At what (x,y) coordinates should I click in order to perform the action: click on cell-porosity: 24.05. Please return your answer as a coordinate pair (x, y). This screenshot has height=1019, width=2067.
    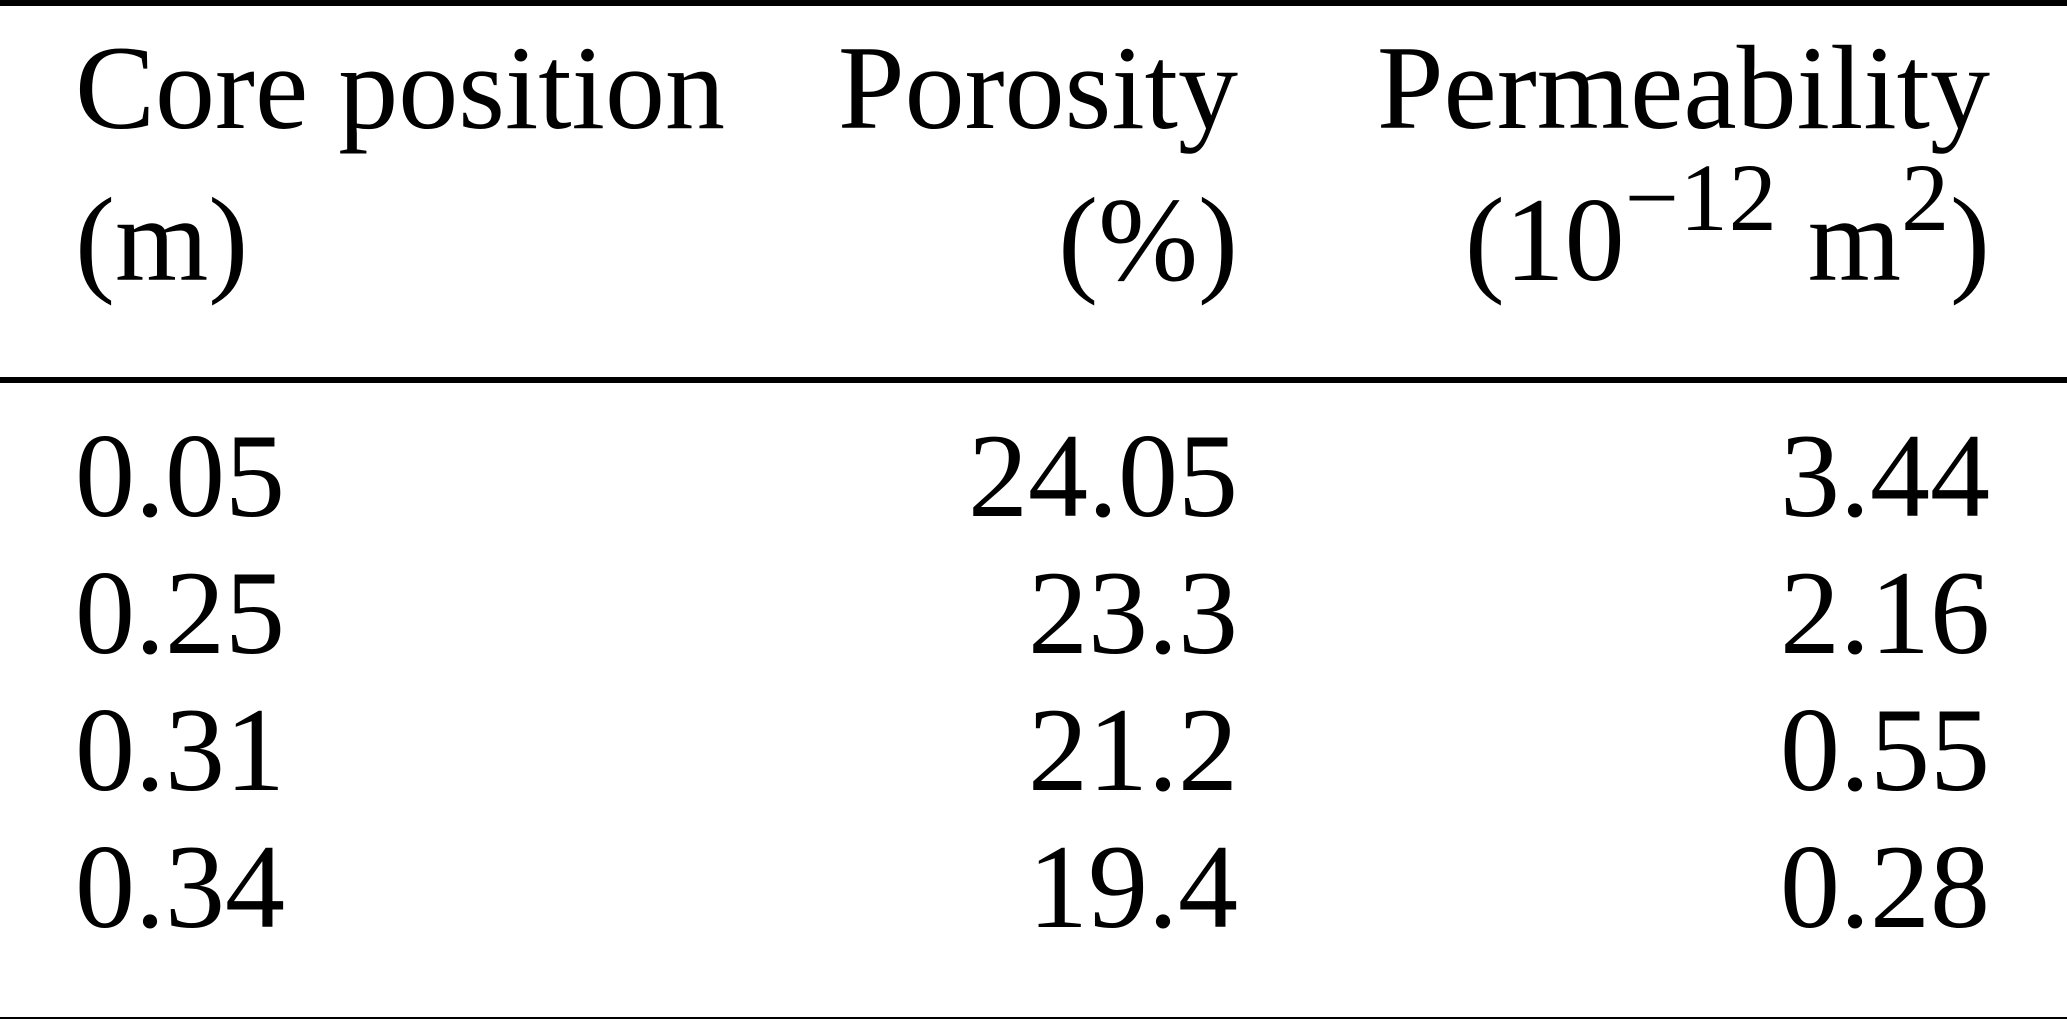
    Looking at the image, I should click on (1103, 475).